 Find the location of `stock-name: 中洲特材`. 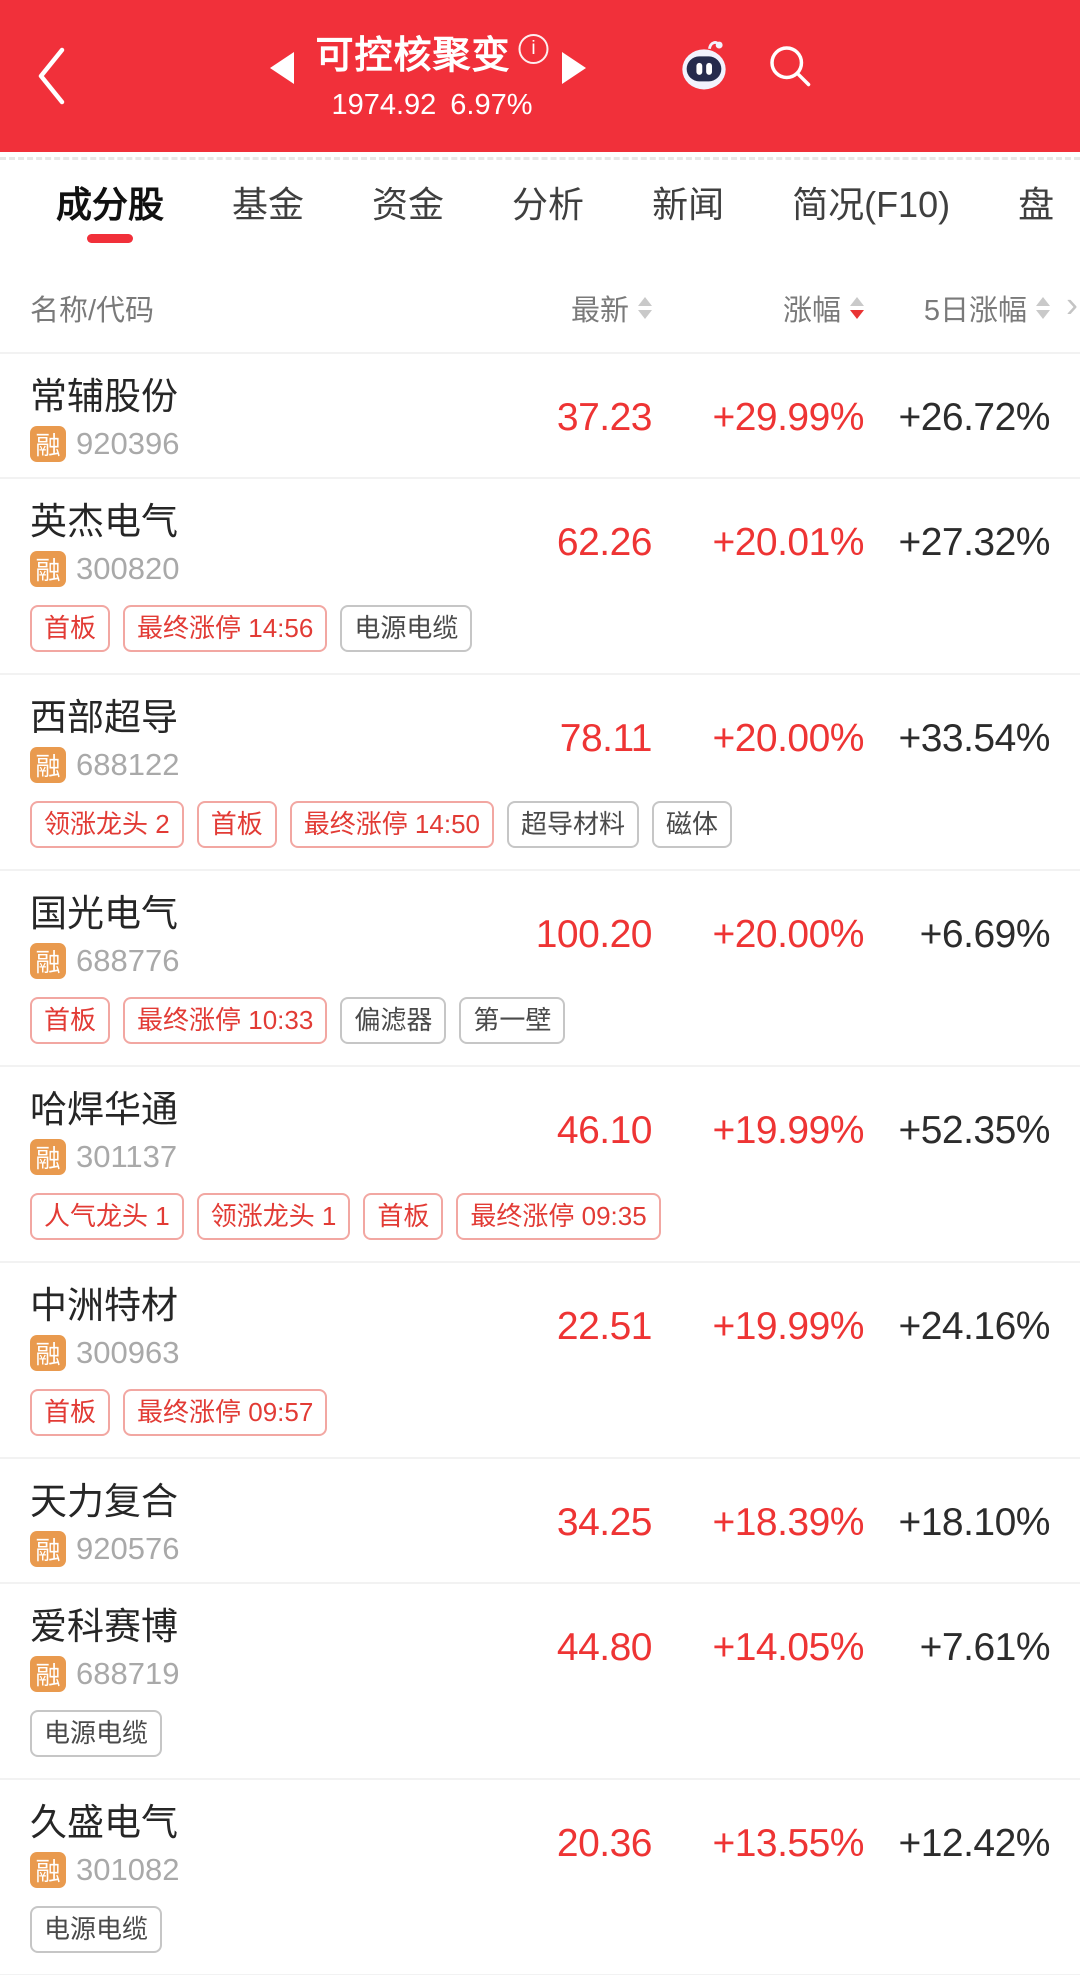

stock-name: 中洲特材 is located at coordinates (104, 1305).